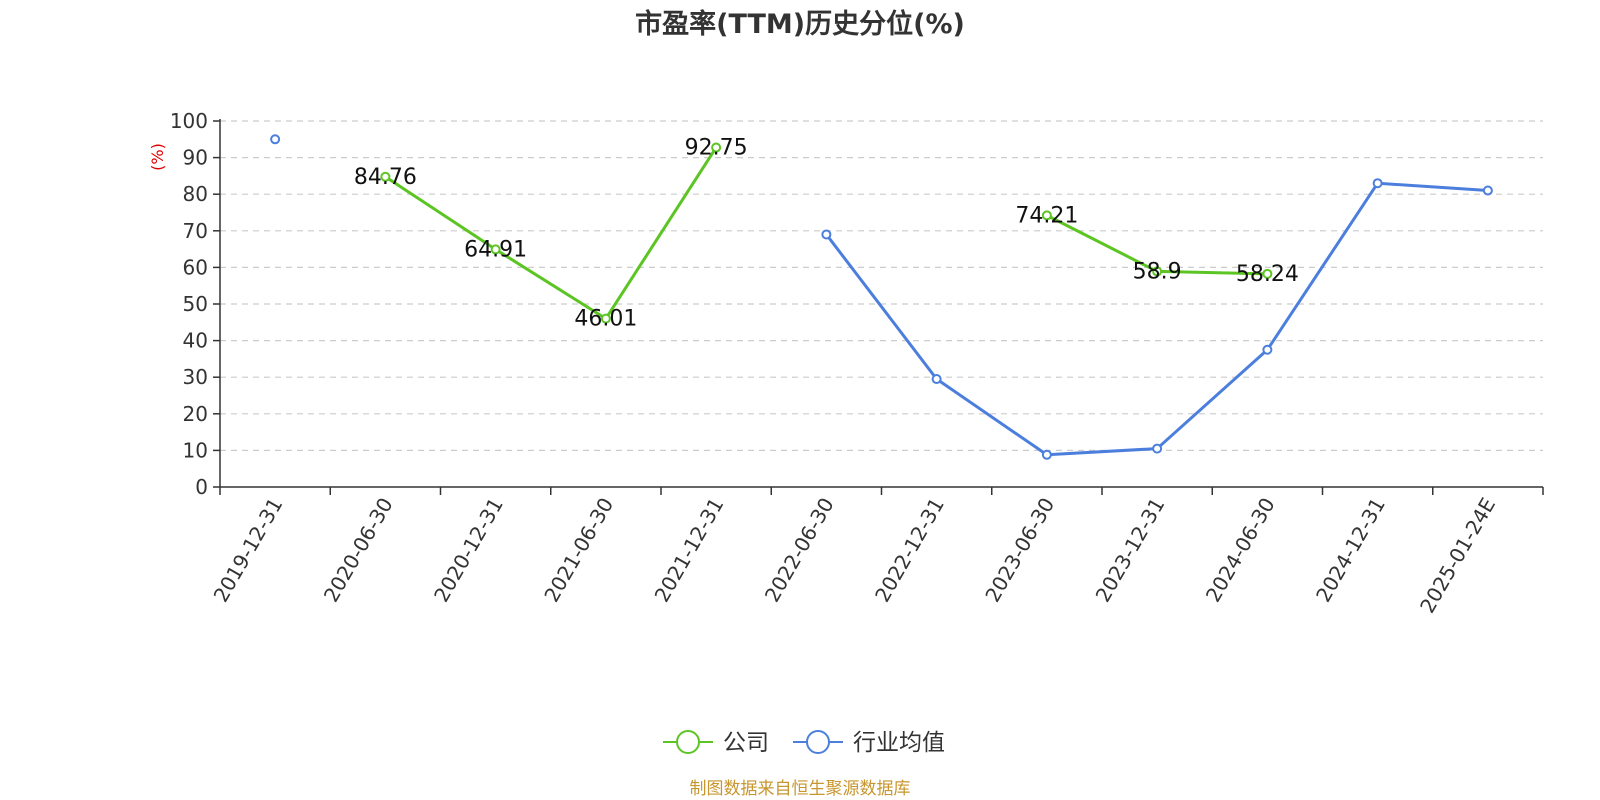 This screenshot has height=800, width=1600. I want to click on y-tick-label: 80, so click(195, 194).